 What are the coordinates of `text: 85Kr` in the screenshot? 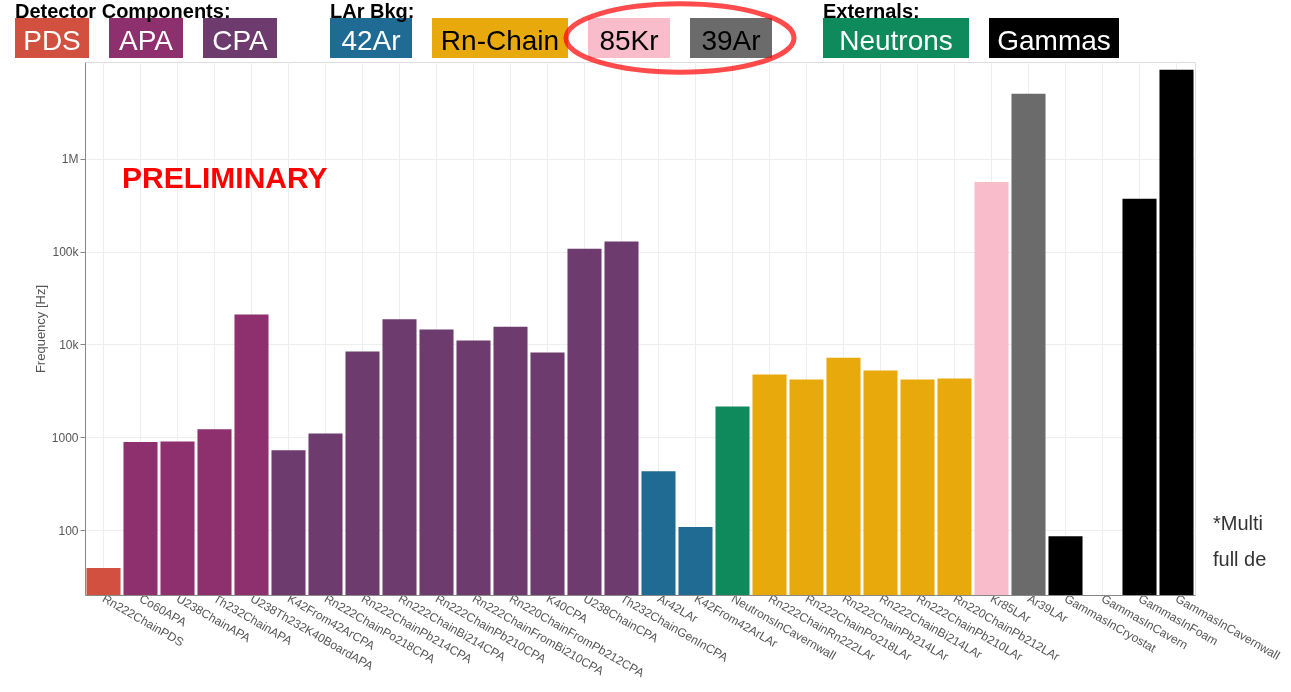 It's located at (629, 40).